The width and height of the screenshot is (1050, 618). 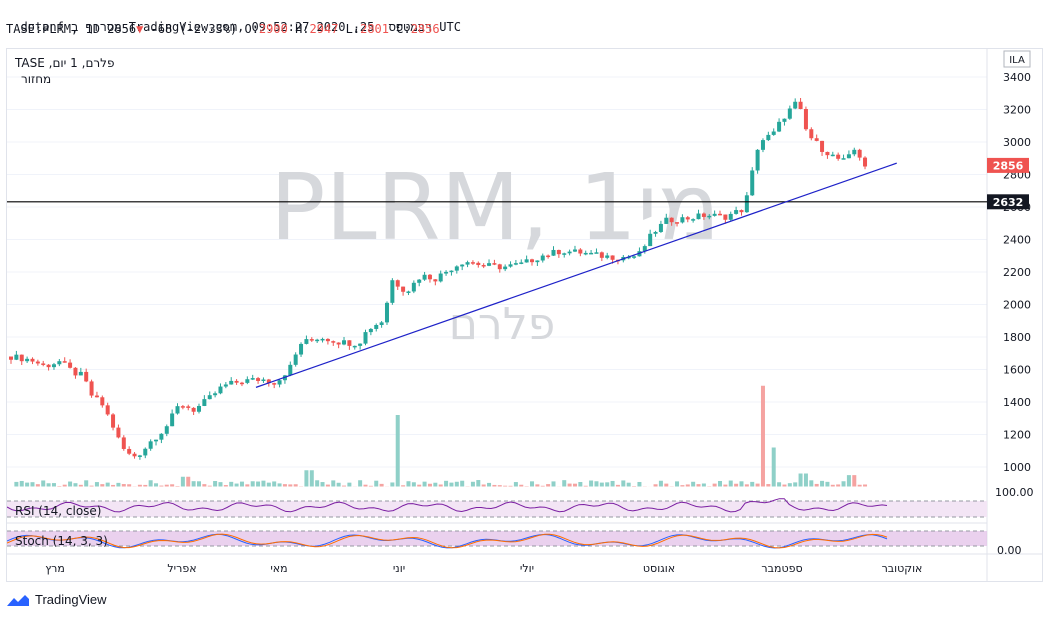 I want to click on rsi-axis-label: 100.00, so click(x=1014, y=492).